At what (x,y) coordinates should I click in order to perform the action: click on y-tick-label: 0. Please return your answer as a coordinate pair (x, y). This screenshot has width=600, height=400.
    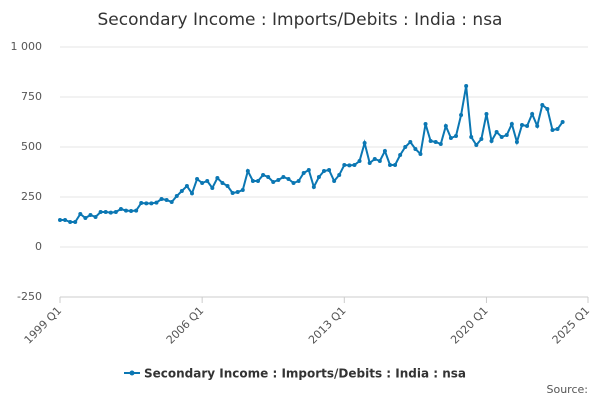
    Looking at the image, I should click on (38, 246).